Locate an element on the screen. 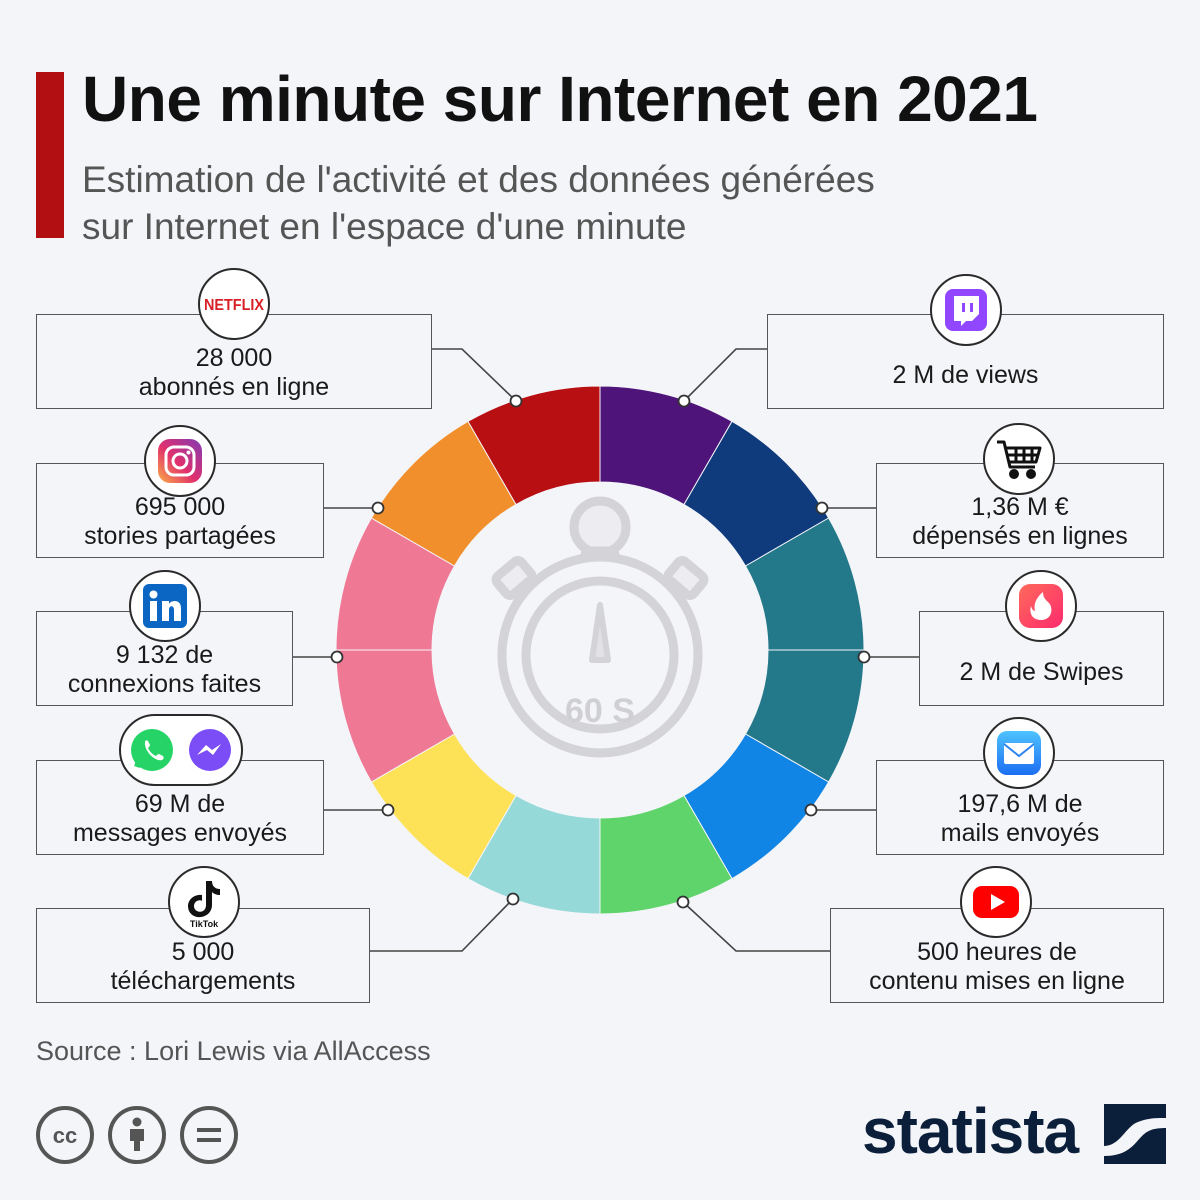 The width and height of the screenshot is (1200, 1200). card-shopping: 1,36 M € dépensés en lignes is located at coordinates (1020, 510).